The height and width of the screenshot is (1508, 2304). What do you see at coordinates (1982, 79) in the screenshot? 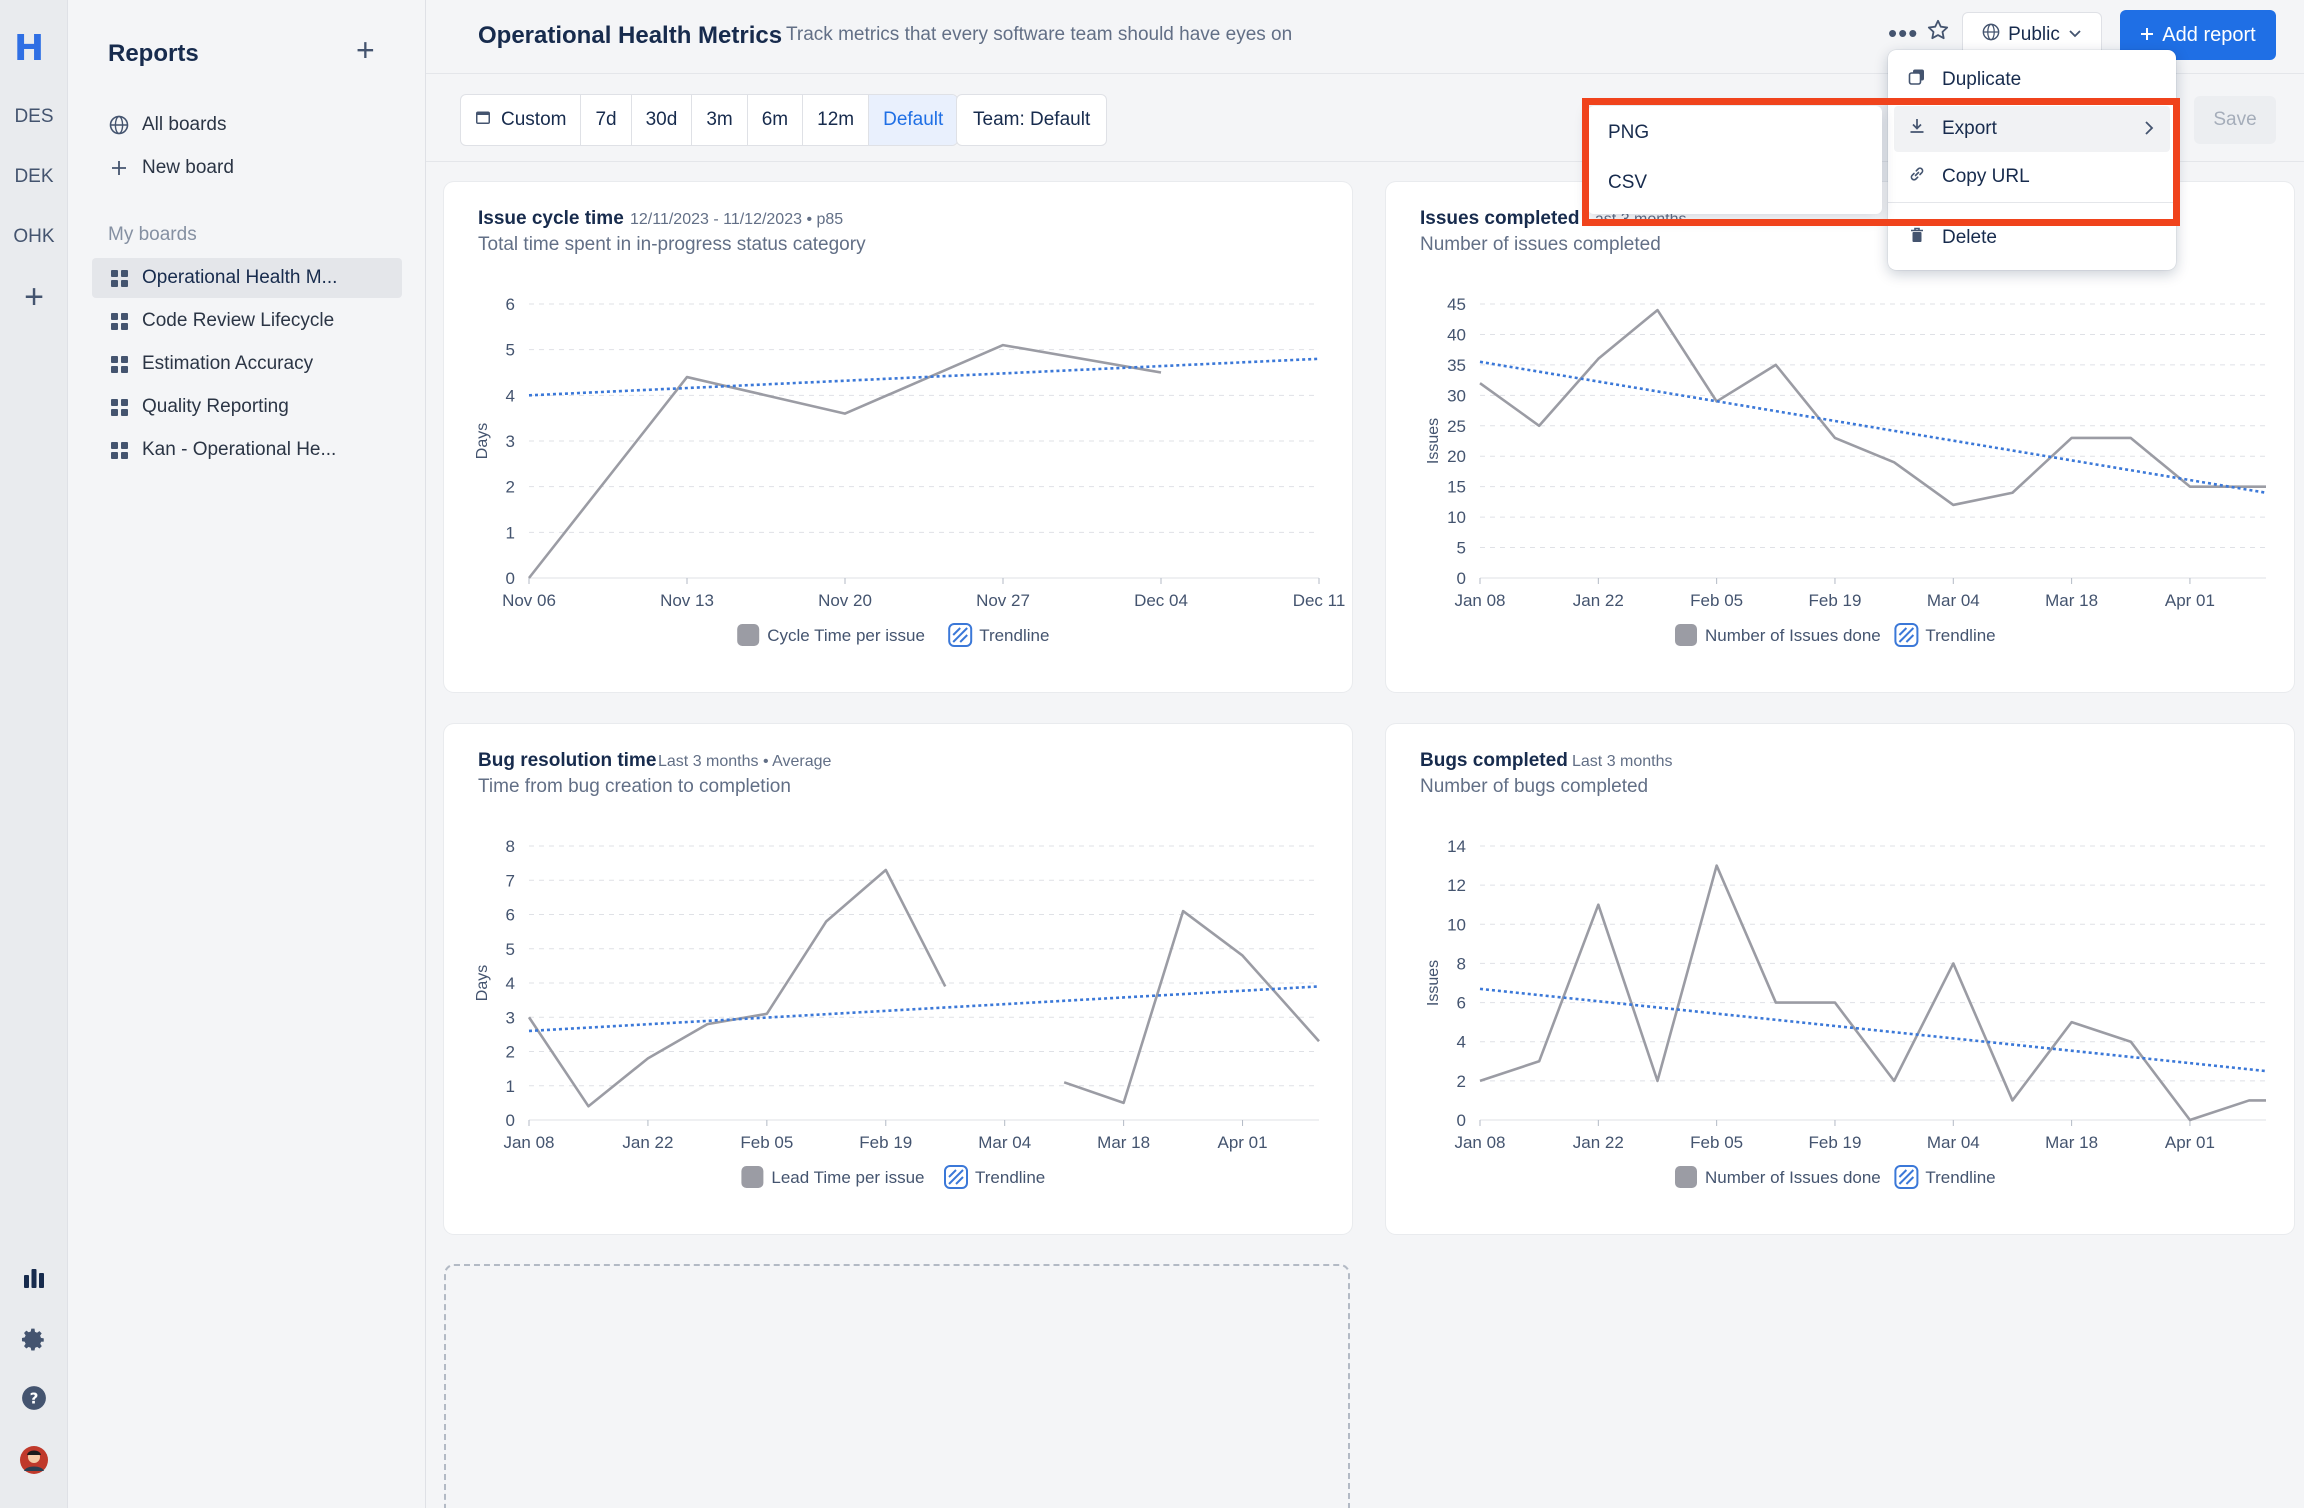
I see `menu-item-label: Duplicate` at bounding box center [1982, 79].